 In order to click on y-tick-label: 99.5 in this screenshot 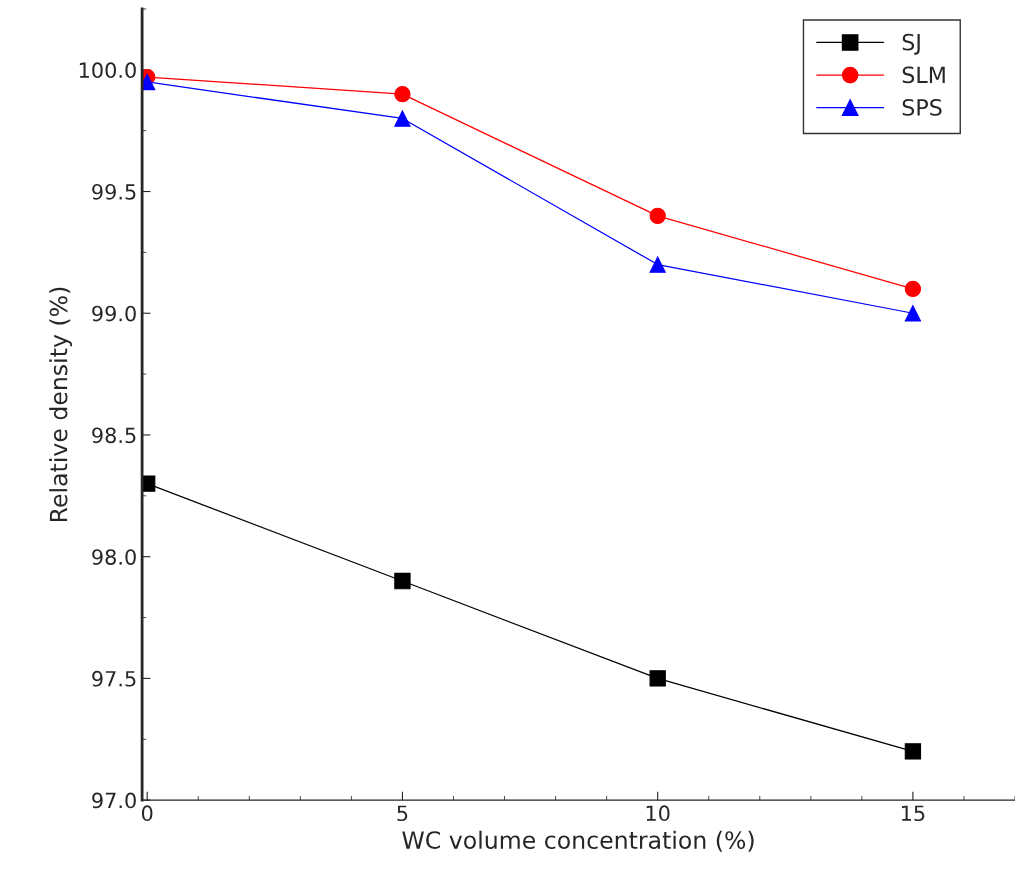, I will do `click(114, 191)`.